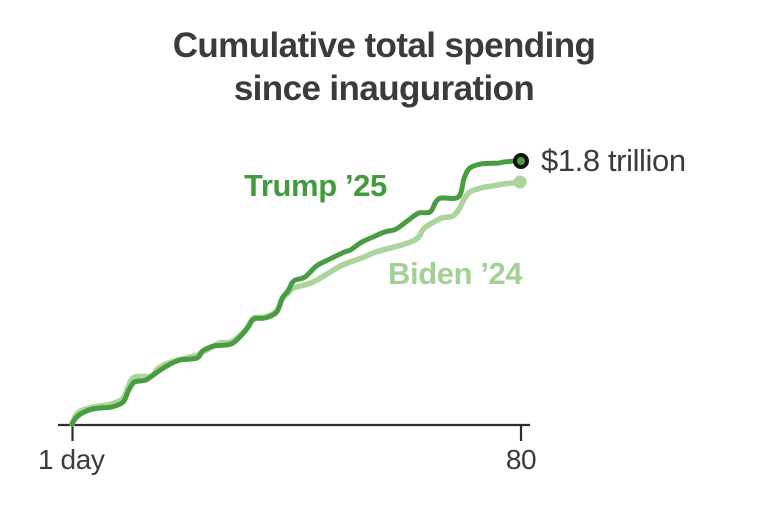  What do you see at coordinates (521, 161) in the screenshot?
I see `trump-endpoint-dot` at bounding box center [521, 161].